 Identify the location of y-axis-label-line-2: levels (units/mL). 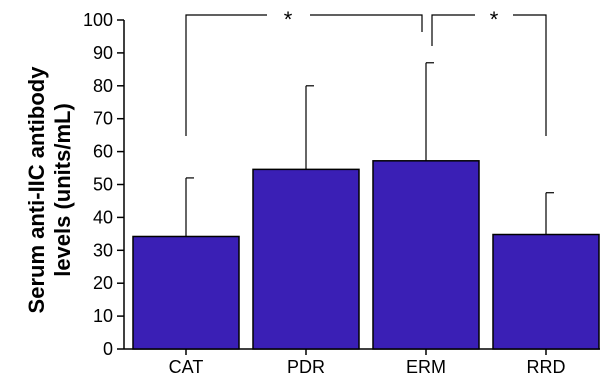
(62, 190).